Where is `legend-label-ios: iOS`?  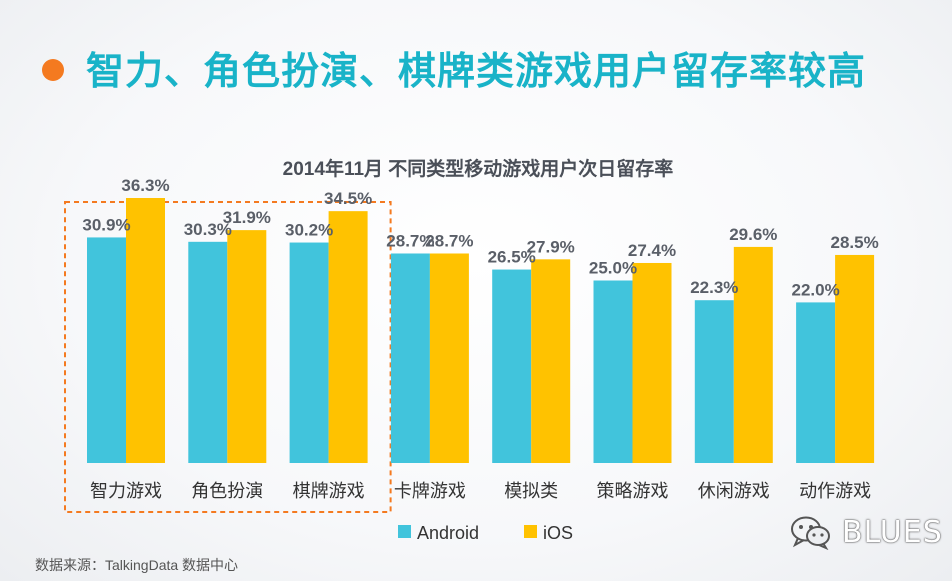
legend-label-ios: iOS is located at coordinates (558, 533).